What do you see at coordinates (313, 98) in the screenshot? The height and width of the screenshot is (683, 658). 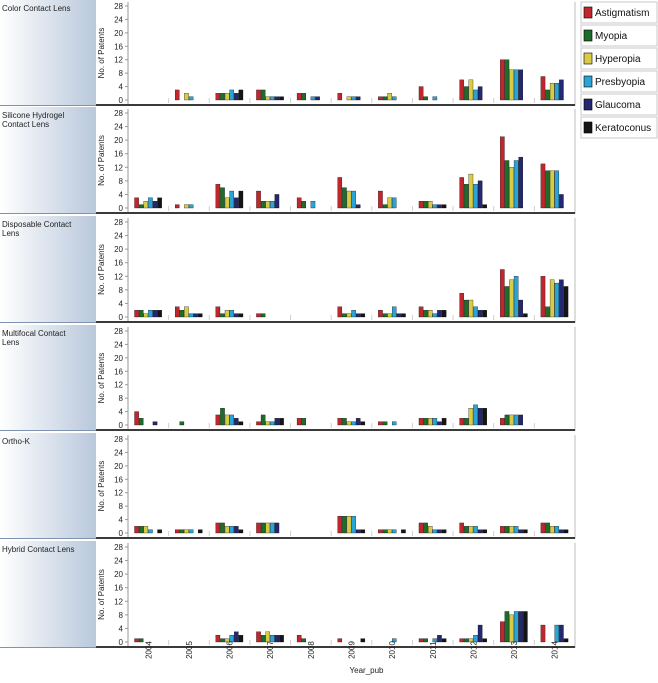 I see `bar-presbyopia-2008` at bounding box center [313, 98].